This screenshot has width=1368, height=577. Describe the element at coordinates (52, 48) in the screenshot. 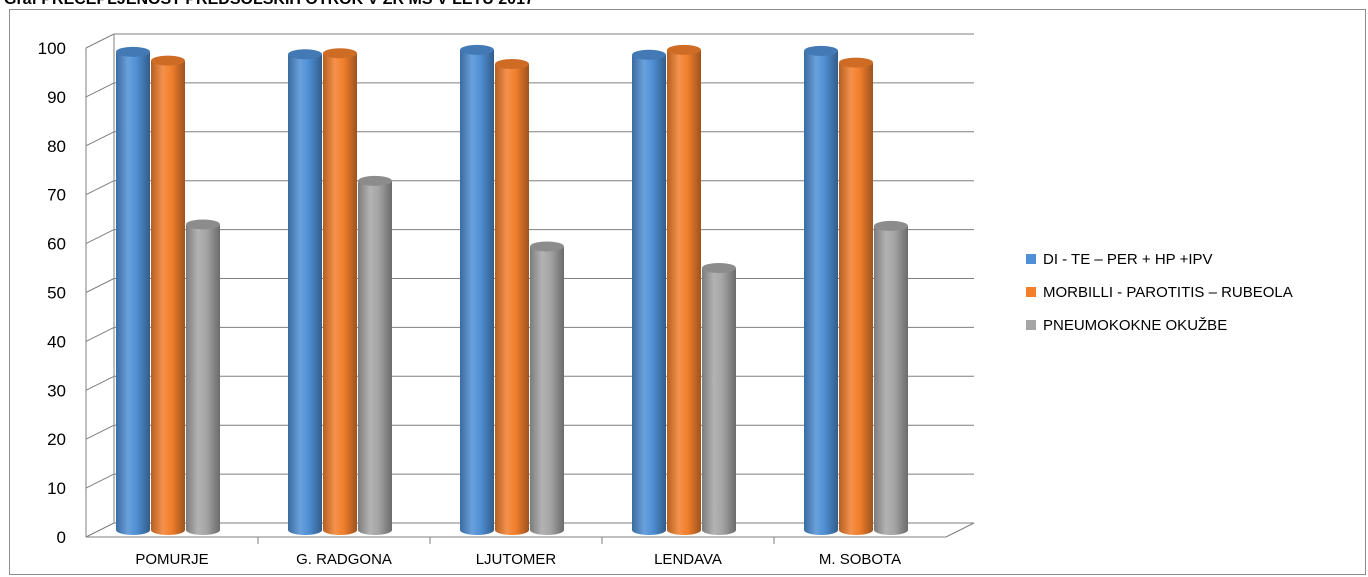

I see `y-tick-label: 100` at that location.